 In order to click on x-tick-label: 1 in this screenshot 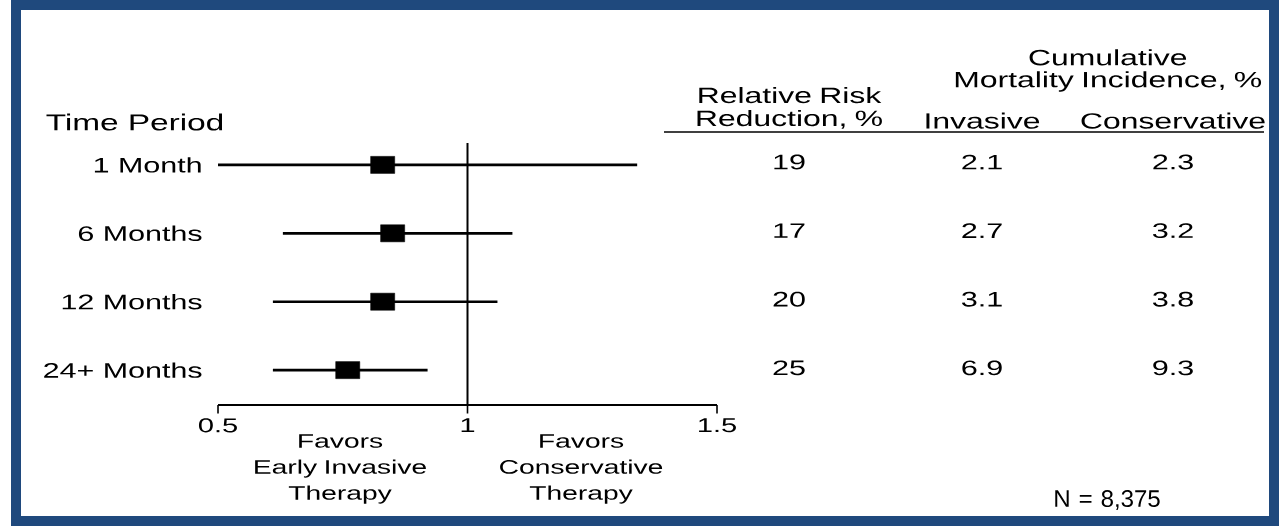, I will do `click(468, 425)`.